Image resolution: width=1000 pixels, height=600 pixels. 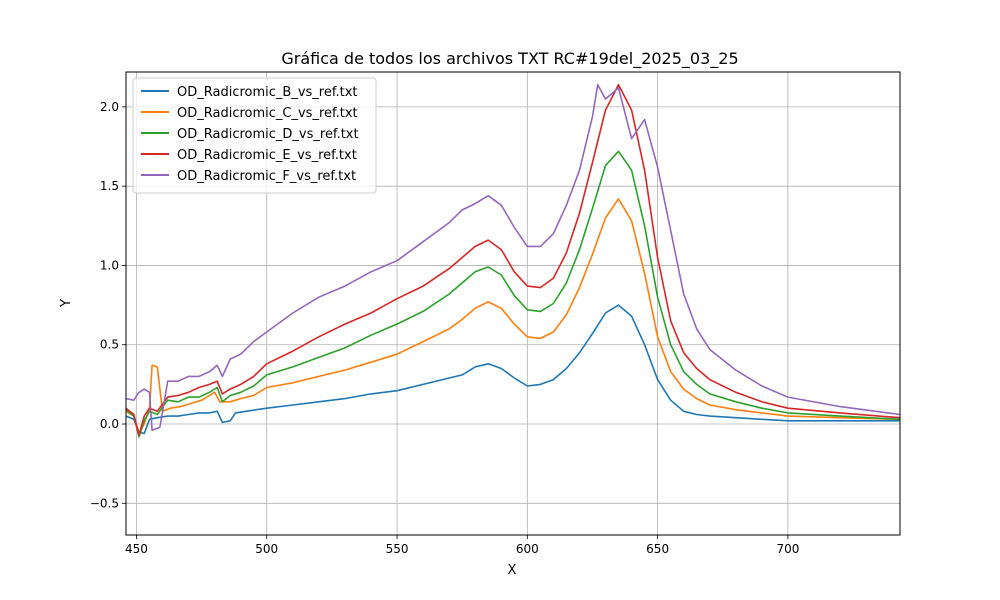 I want to click on legend-label-d: OD_Radicromic_D_vs_ref.txt, so click(x=268, y=134).